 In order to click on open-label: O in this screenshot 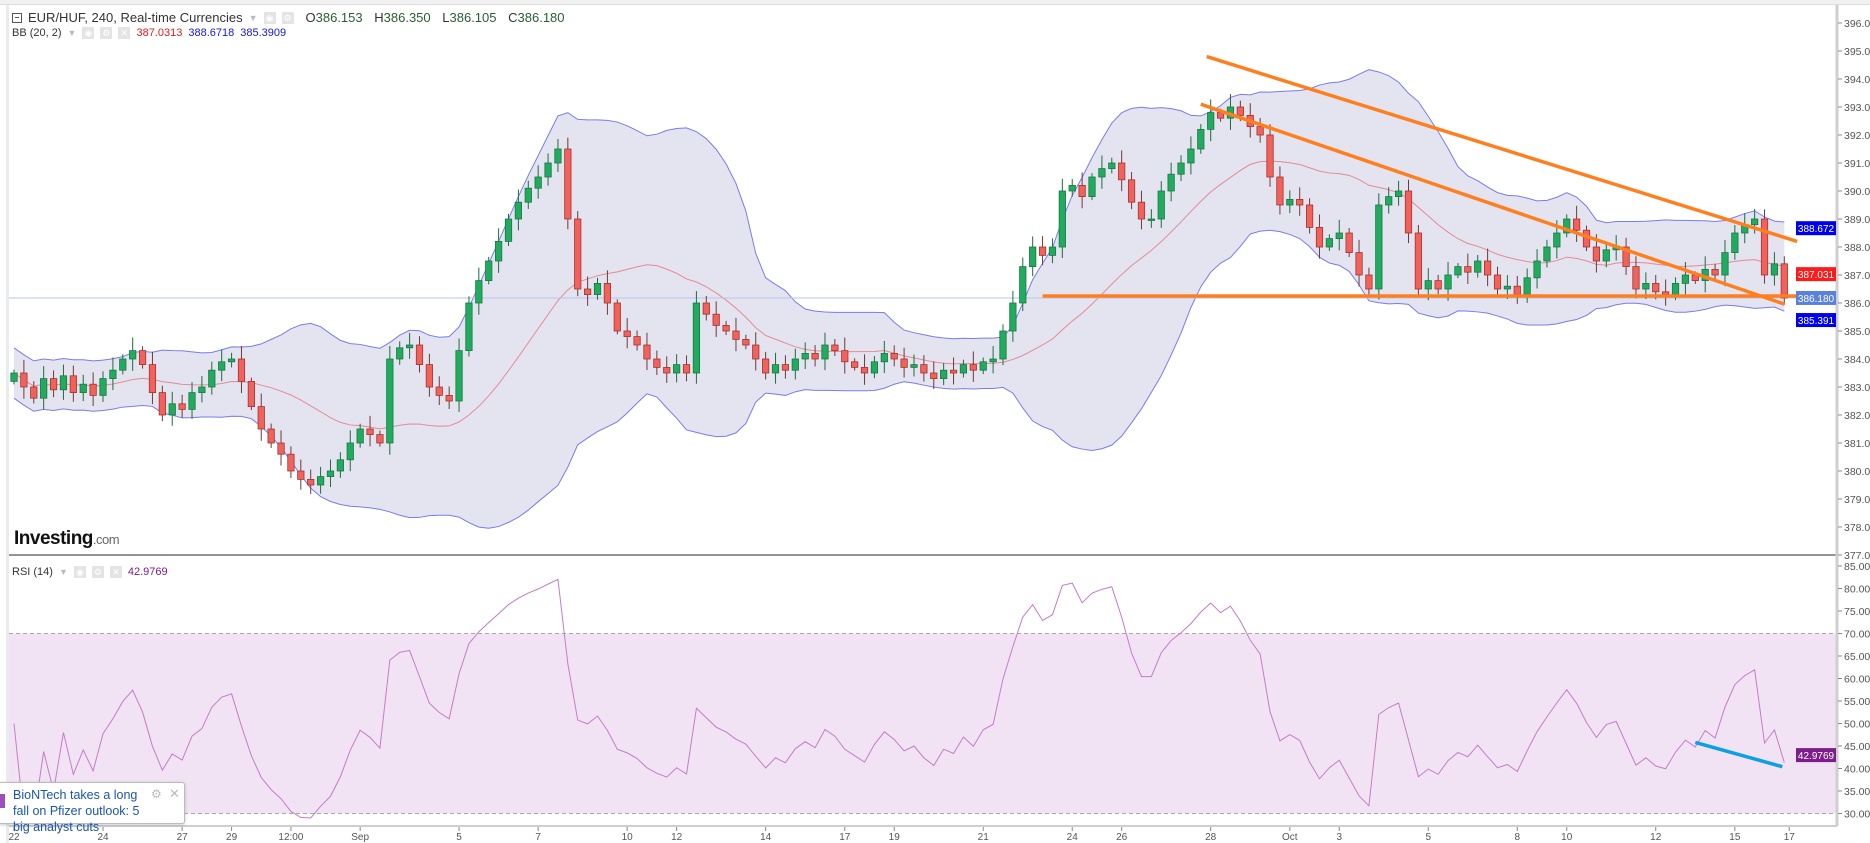, I will do `click(310, 17)`.